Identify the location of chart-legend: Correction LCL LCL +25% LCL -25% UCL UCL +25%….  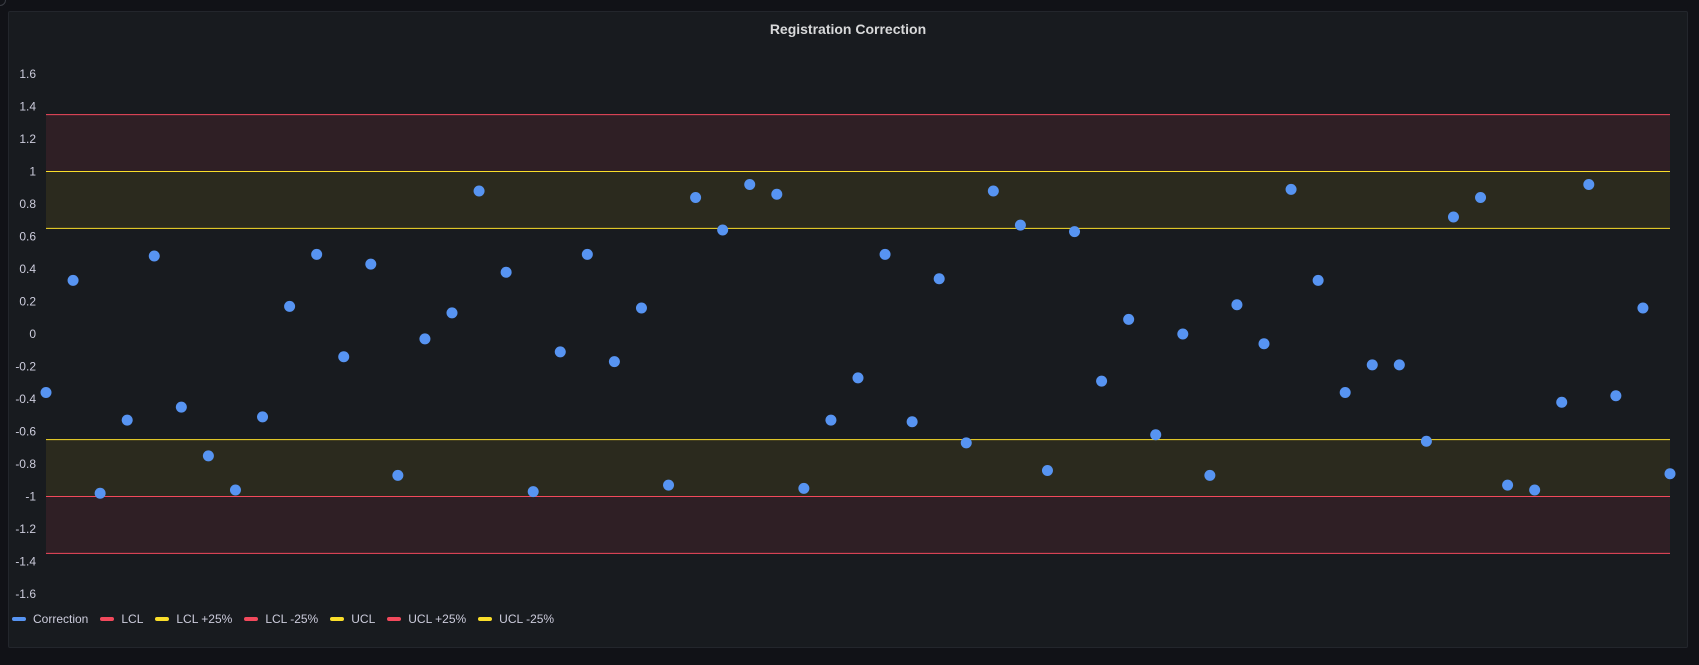
(283, 619).